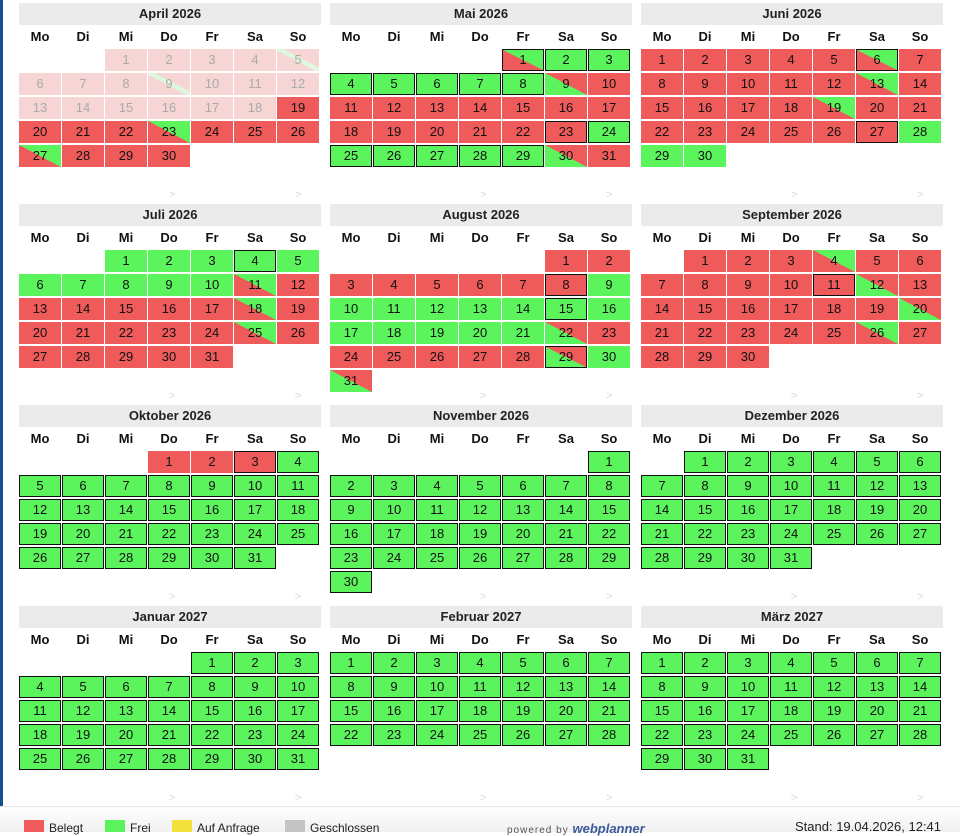  Describe the element at coordinates (705, 759) in the screenshot. I see `day-cell: 30` at that location.